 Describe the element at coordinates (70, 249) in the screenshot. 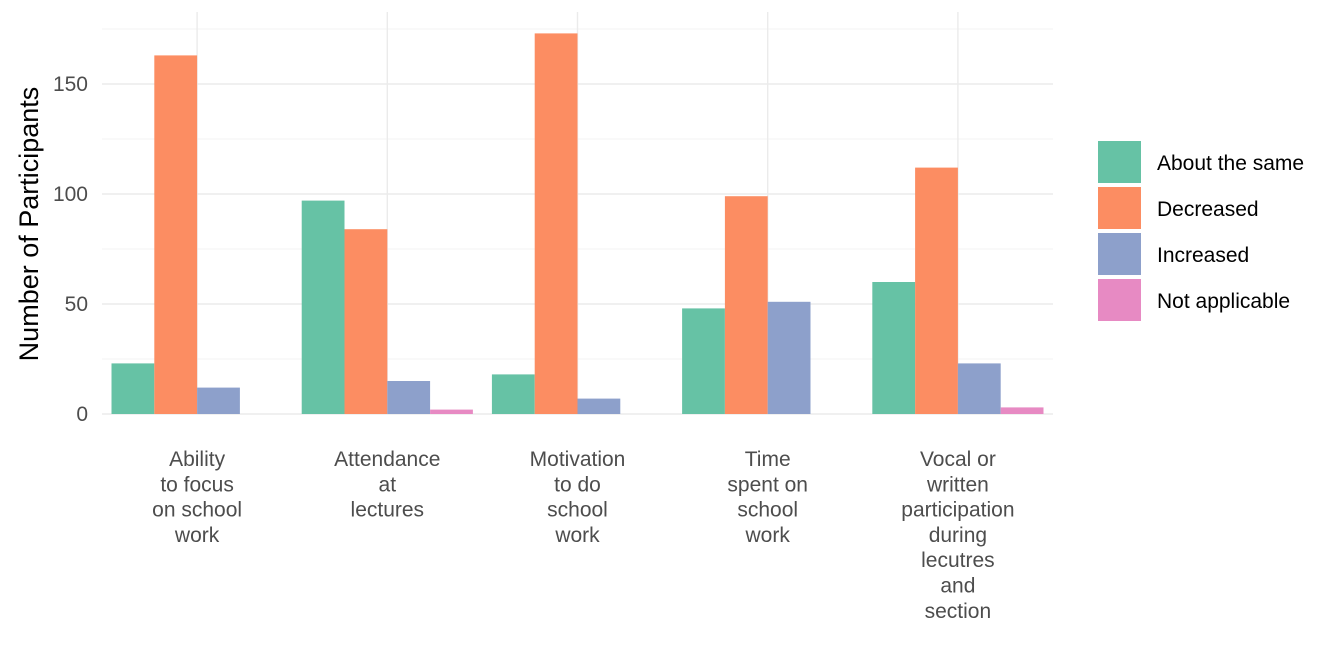

I see `y-axis-ticks: 0 50 100 150` at that location.